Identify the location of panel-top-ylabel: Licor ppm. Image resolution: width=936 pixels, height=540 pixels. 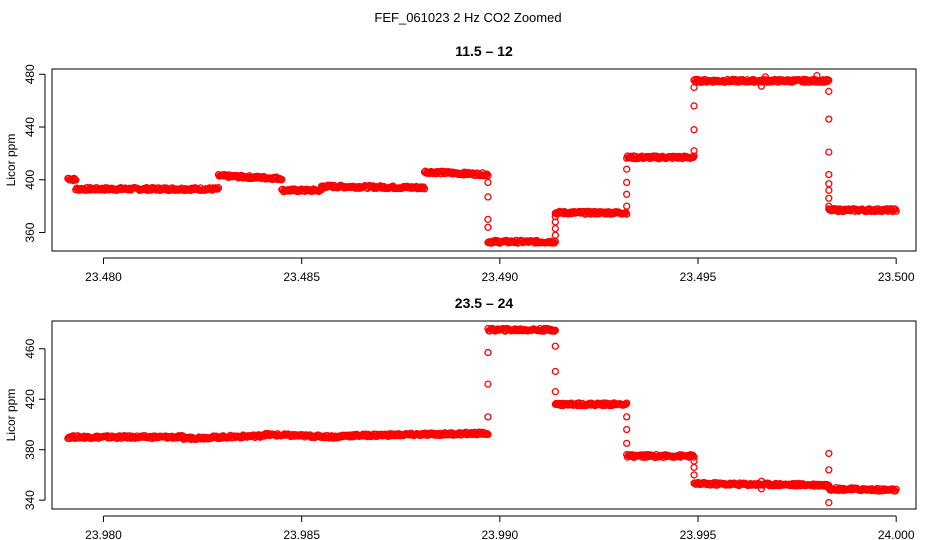
(11, 160).